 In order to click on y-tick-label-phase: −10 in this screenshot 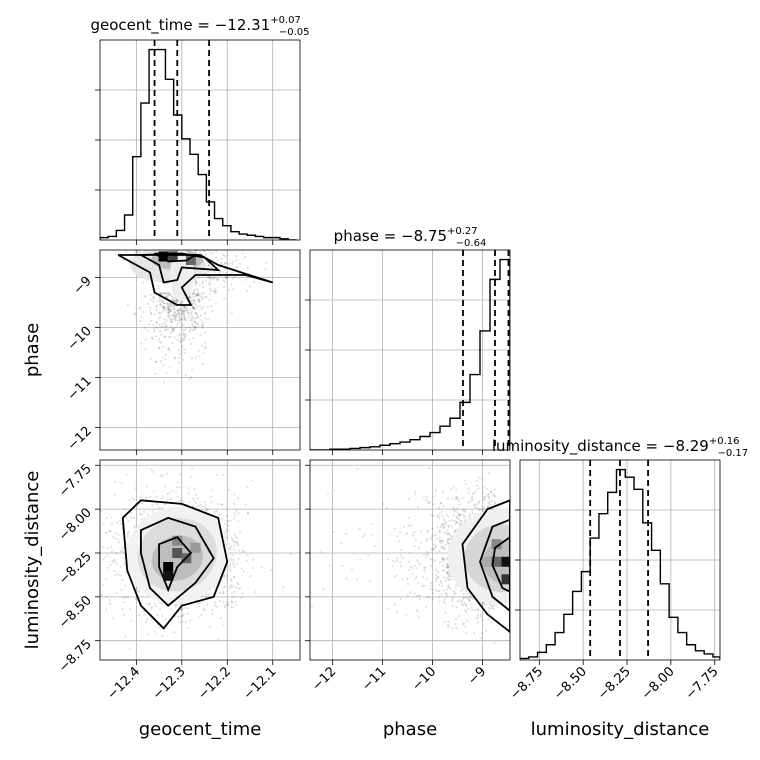, I will do `click(80, 339)`.